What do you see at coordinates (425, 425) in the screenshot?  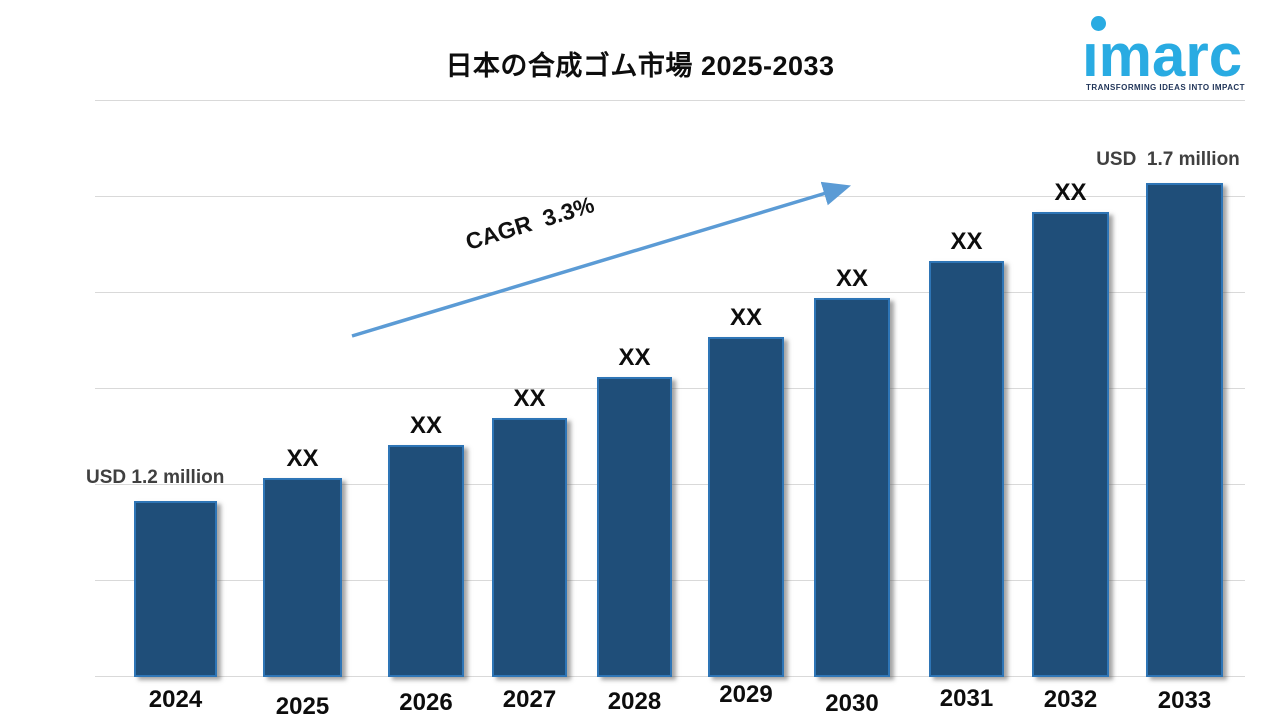 I see `value-label-2026: XX` at bounding box center [425, 425].